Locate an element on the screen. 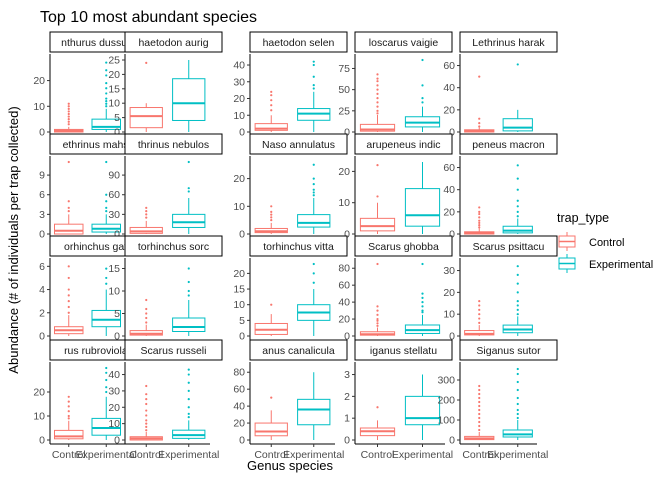  facet-strip-label: Scarus ghobba is located at coordinates (403, 247).